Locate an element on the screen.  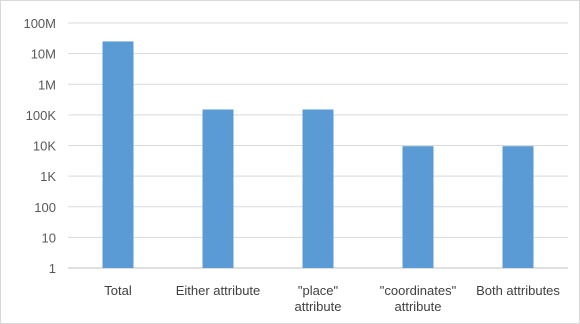
x-tick-label: "coordinates" attribute is located at coordinates (418, 298).